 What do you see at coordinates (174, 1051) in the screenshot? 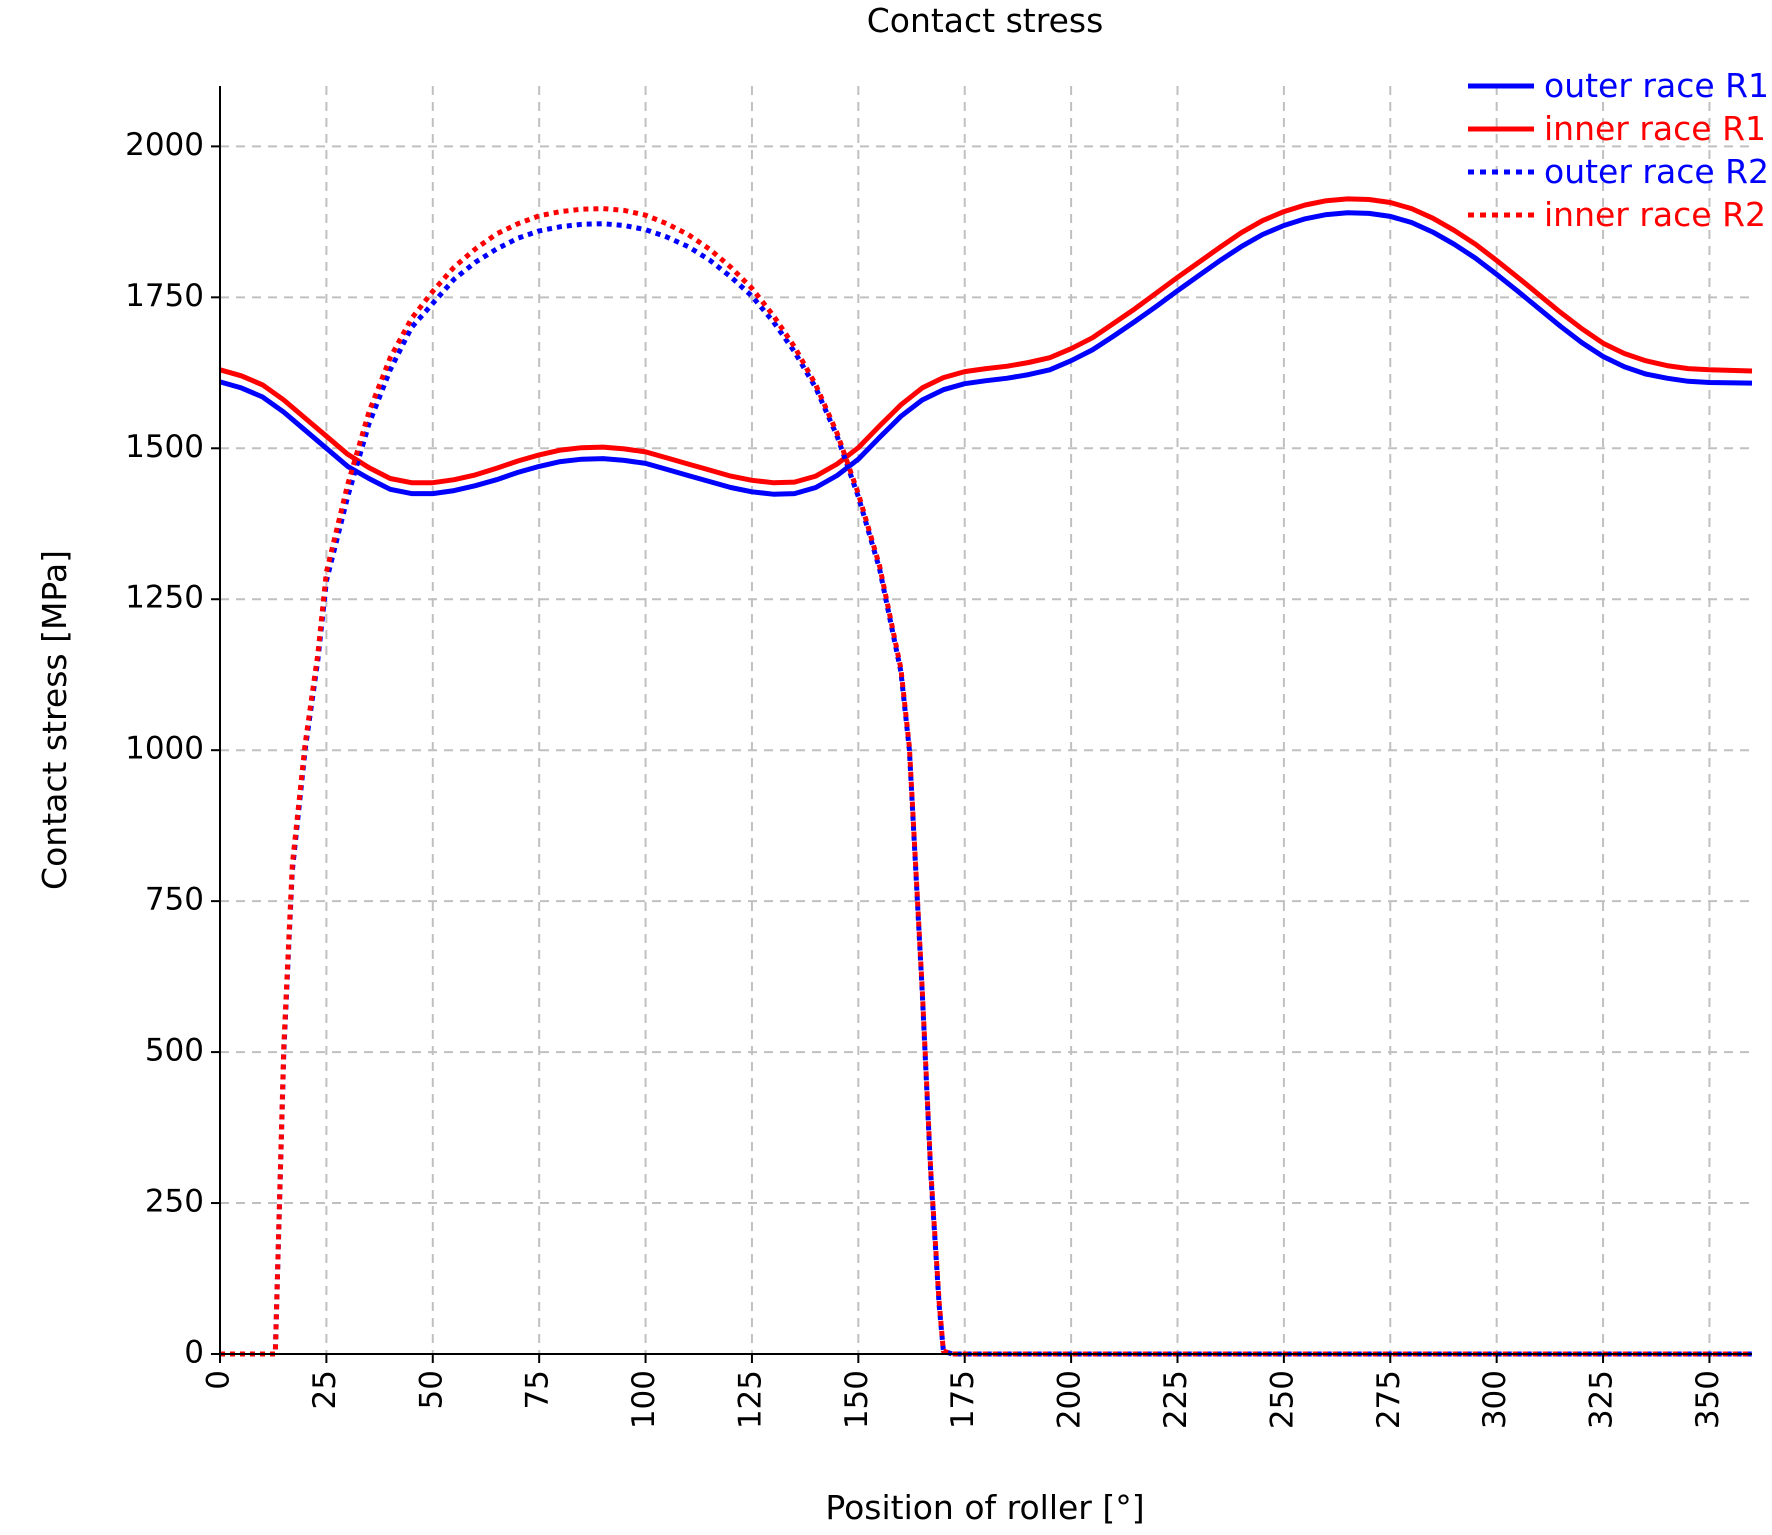
I see `y-tick-label: 500` at bounding box center [174, 1051].